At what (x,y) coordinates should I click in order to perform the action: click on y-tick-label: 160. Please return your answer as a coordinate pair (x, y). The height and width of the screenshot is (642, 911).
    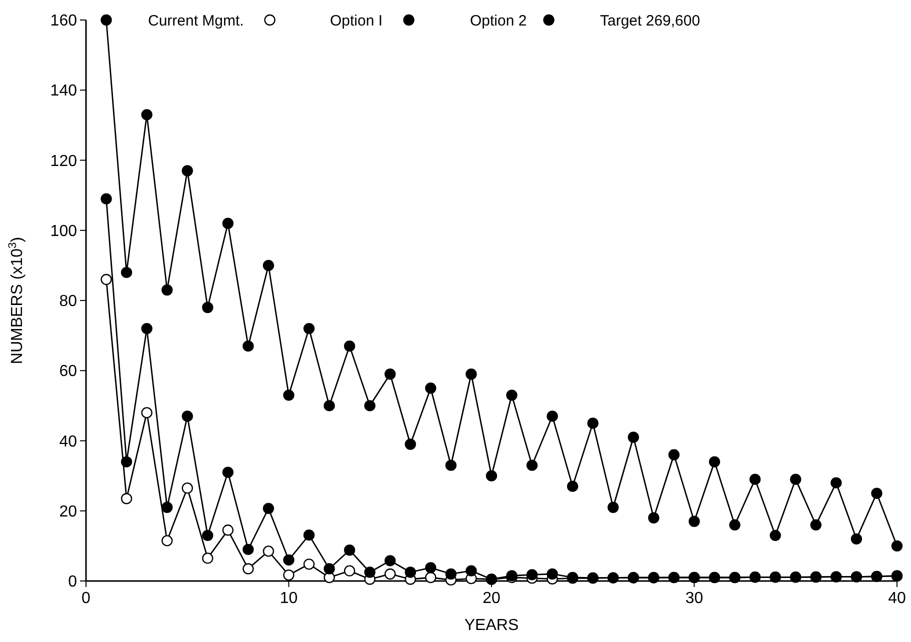
    Looking at the image, I should click on (64, 21).